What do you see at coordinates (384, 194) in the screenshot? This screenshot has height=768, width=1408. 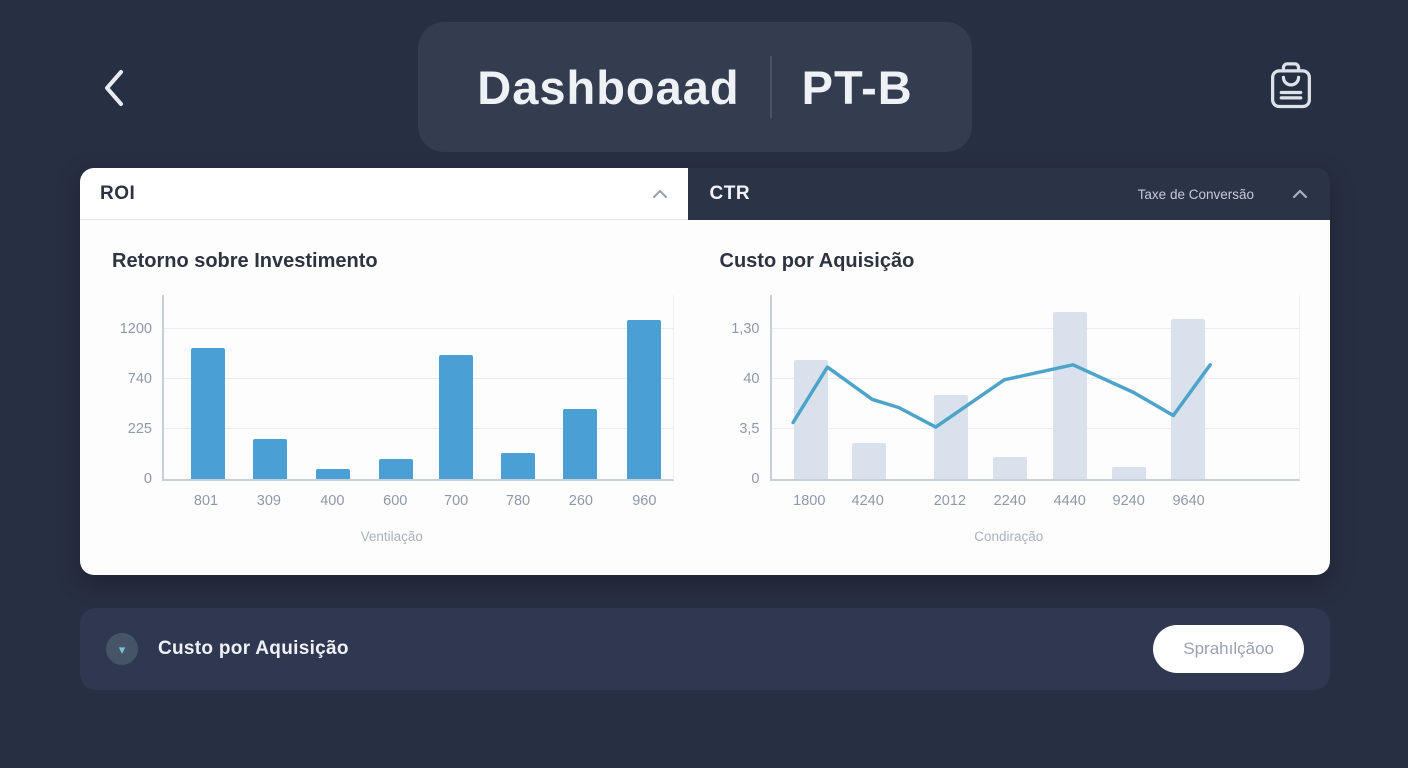 I see `tab-roi: ROI` at bounding box center [384, 194].